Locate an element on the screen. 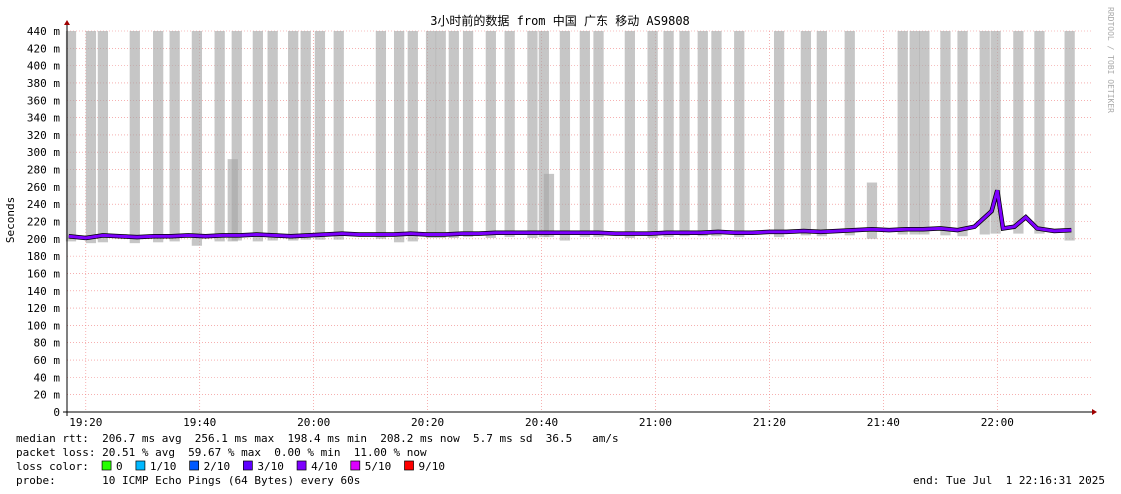 This screenshot has width=1121, height=494. y-tick-label: 0 is located at coordinates (56, 412).